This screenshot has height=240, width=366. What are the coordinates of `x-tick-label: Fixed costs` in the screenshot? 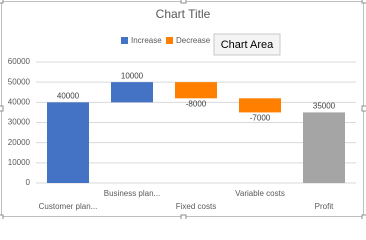 It's located at (196, 206).